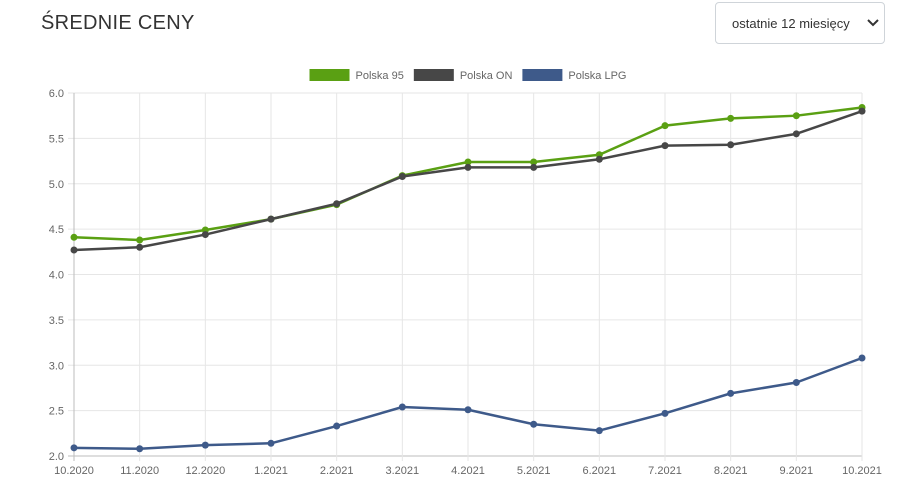 This screenshot has width=916, height=489. I want to click on x-tick-label: 6.2021, so click(600, 471).